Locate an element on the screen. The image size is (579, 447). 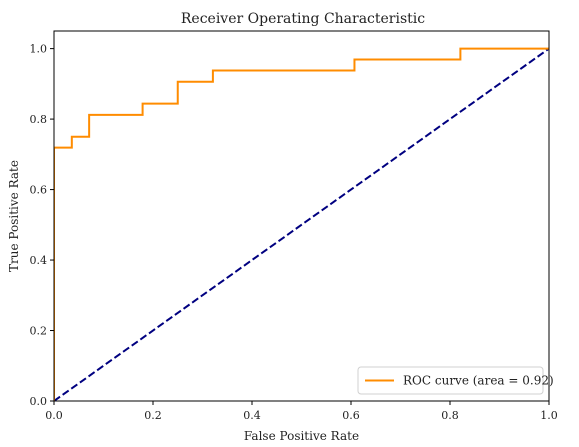
y-tick-label: 0.2 is located at coordinates (39, 331).